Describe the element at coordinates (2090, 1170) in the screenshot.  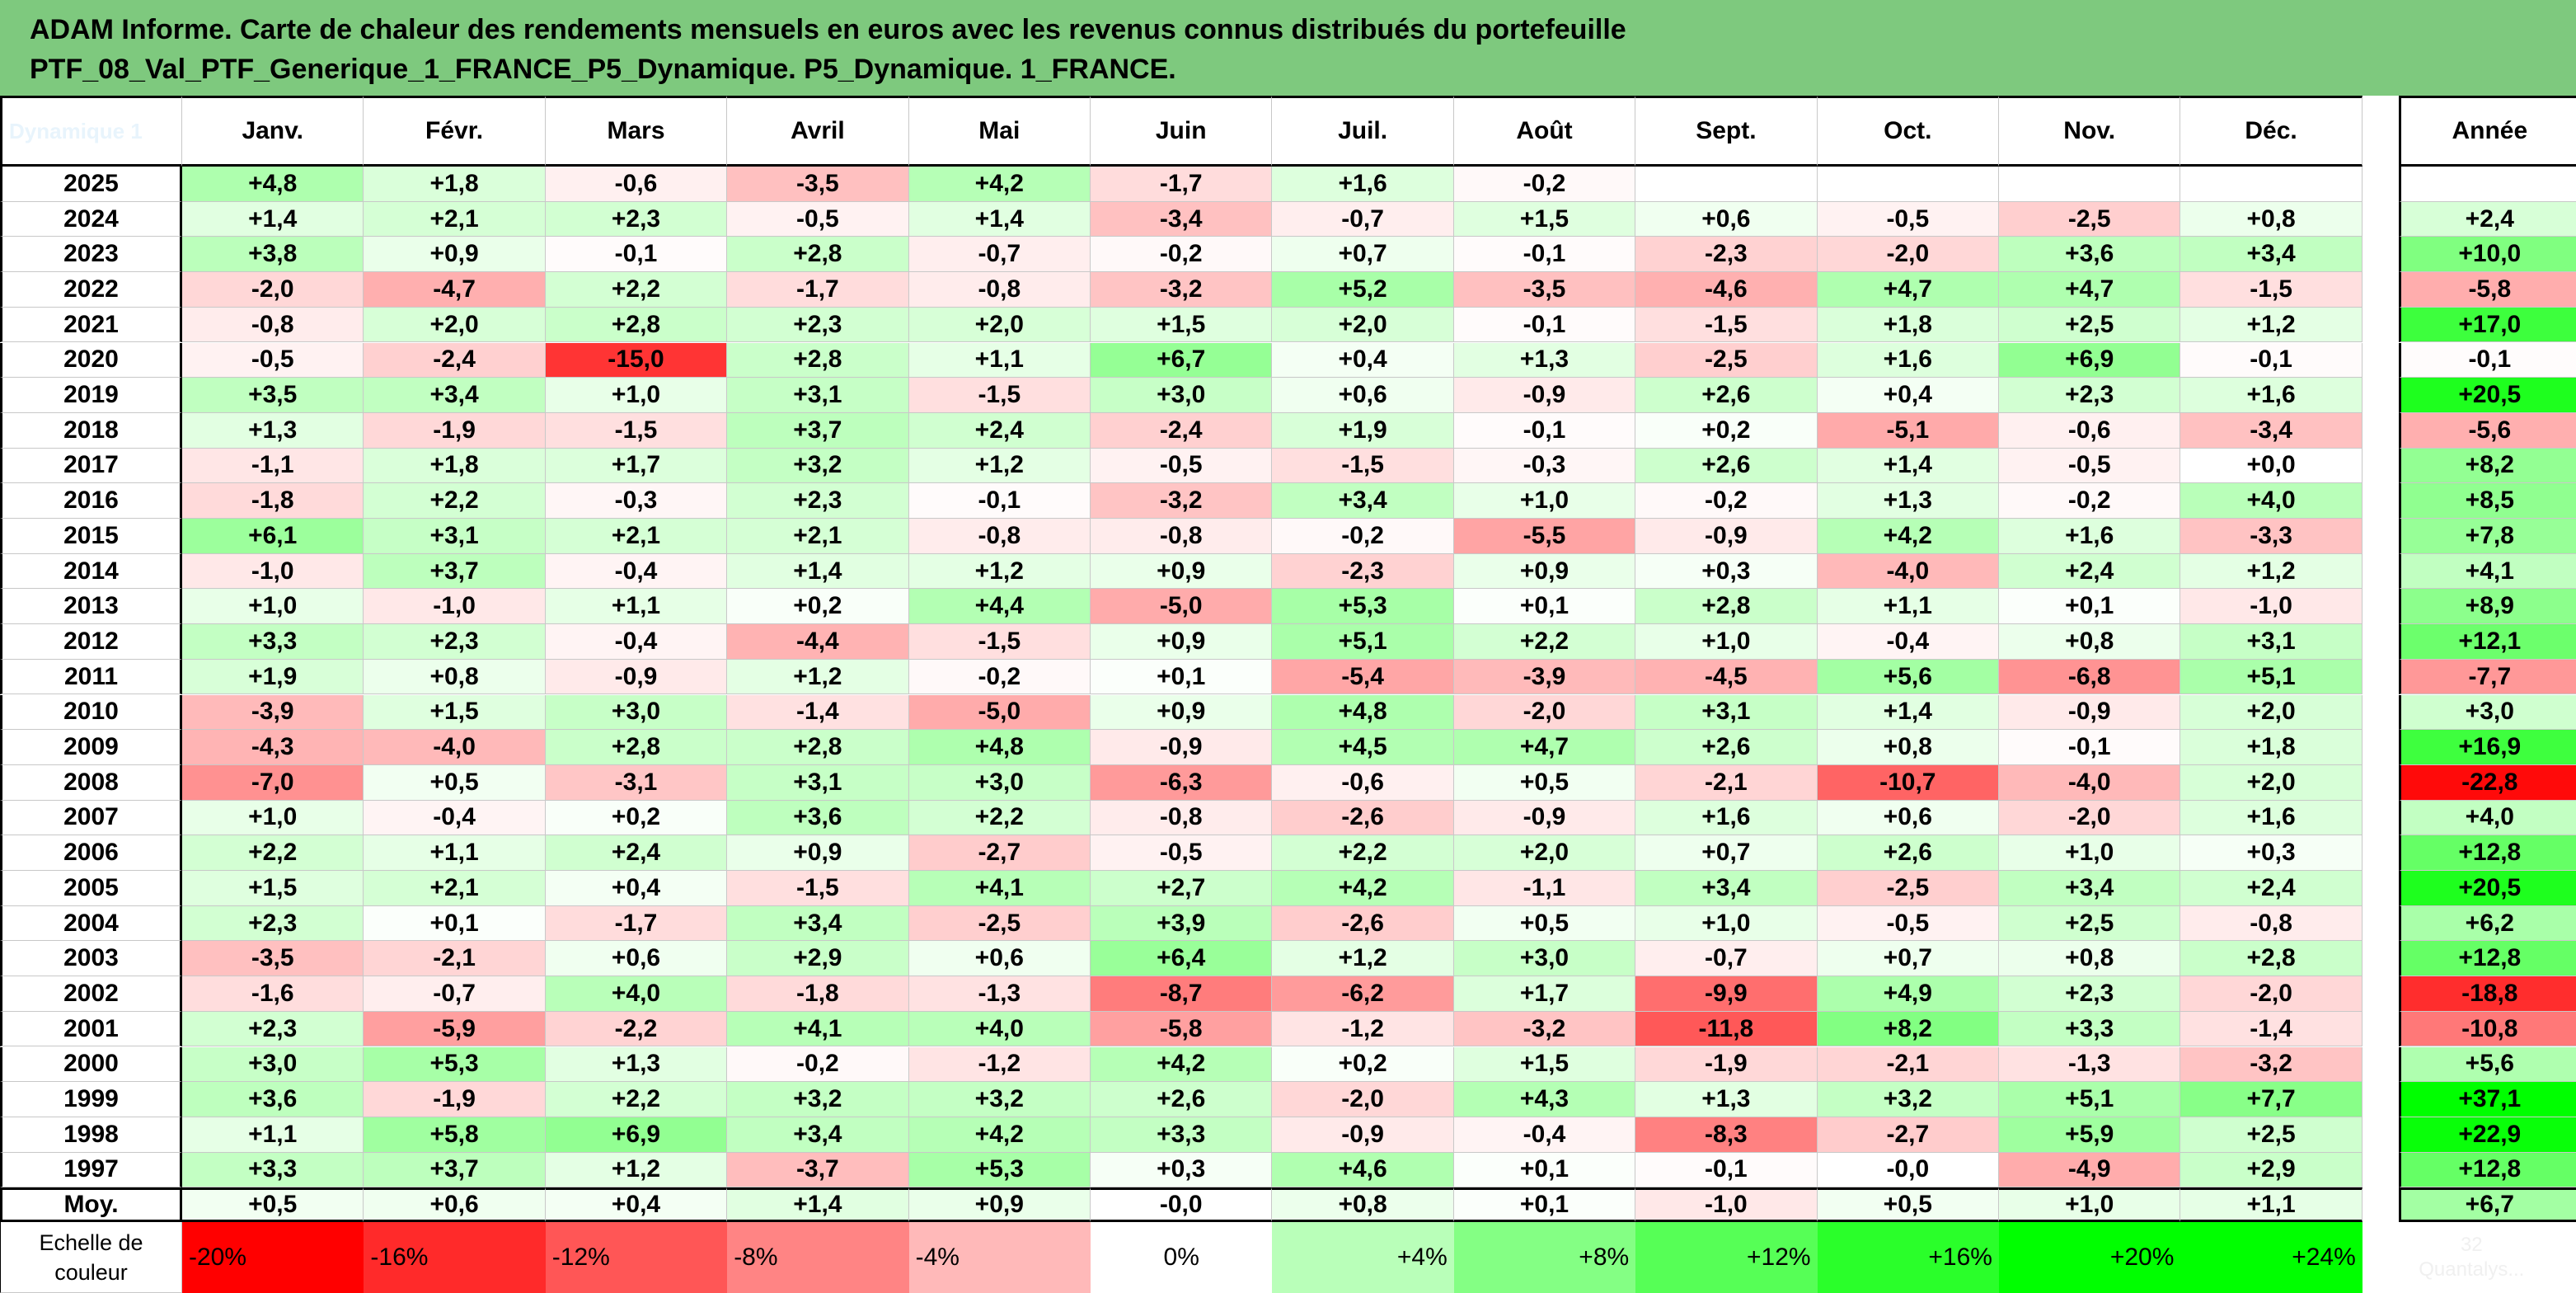
I see `heatmap-cell: -4,9` at that location.